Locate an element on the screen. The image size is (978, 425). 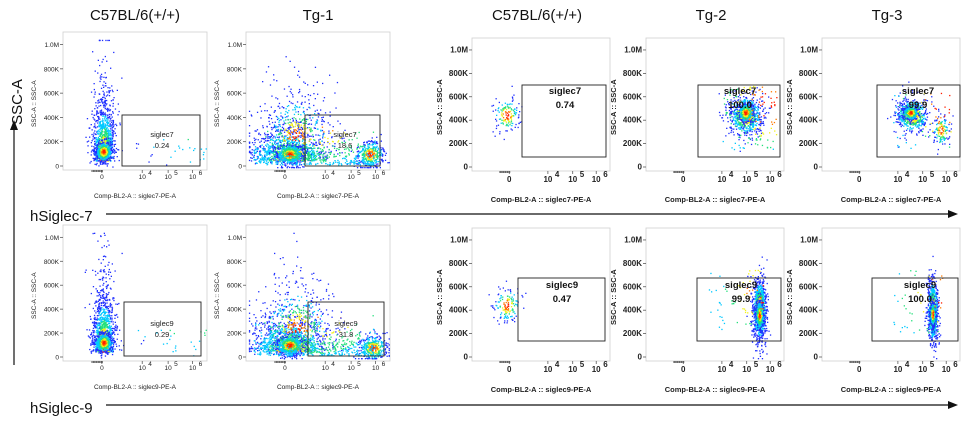
x-tick-exponent: 6 is located at coordinates (384, 173).